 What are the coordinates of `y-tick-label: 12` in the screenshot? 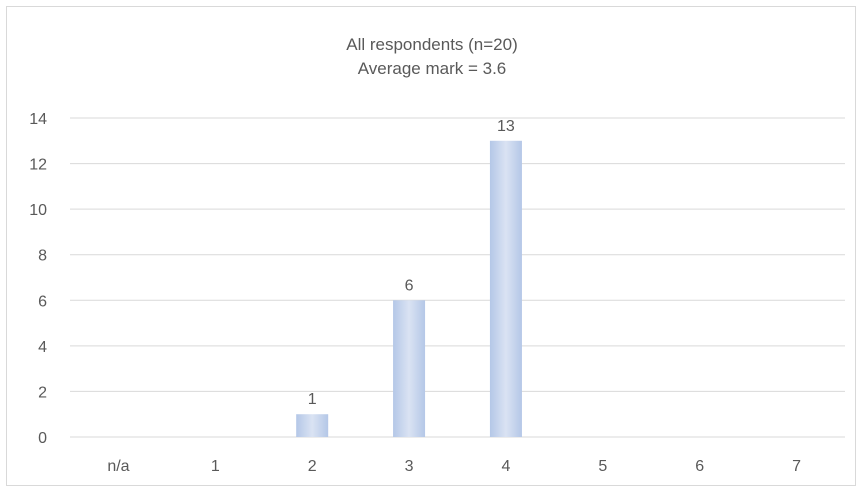 It's located at (38, 165).